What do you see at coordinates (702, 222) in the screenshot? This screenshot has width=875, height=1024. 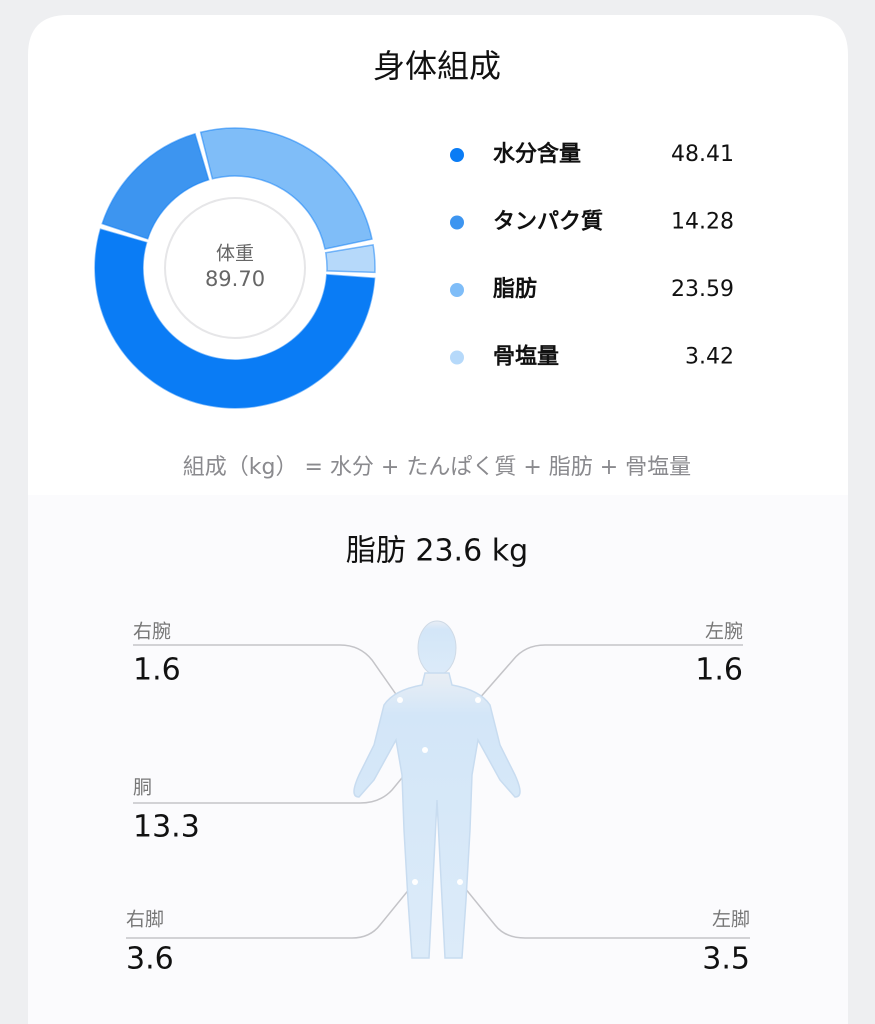 I see `legend-value: 14.28` at bounding box center [702, 222].